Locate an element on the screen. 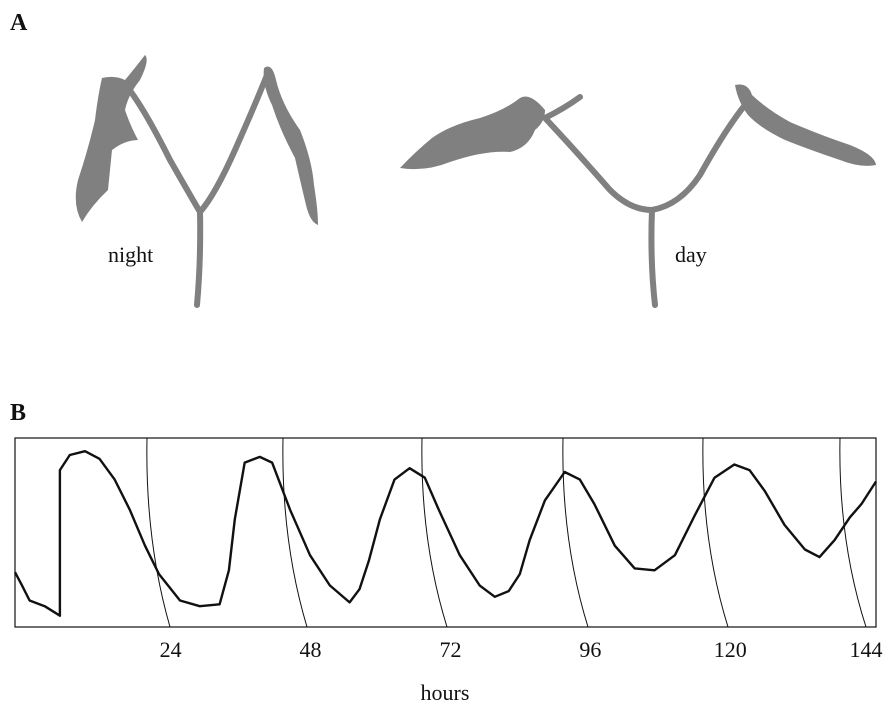 This screenshot has height=714, width=889. x-tick-label: 48 is located at coordinates (311, 649).